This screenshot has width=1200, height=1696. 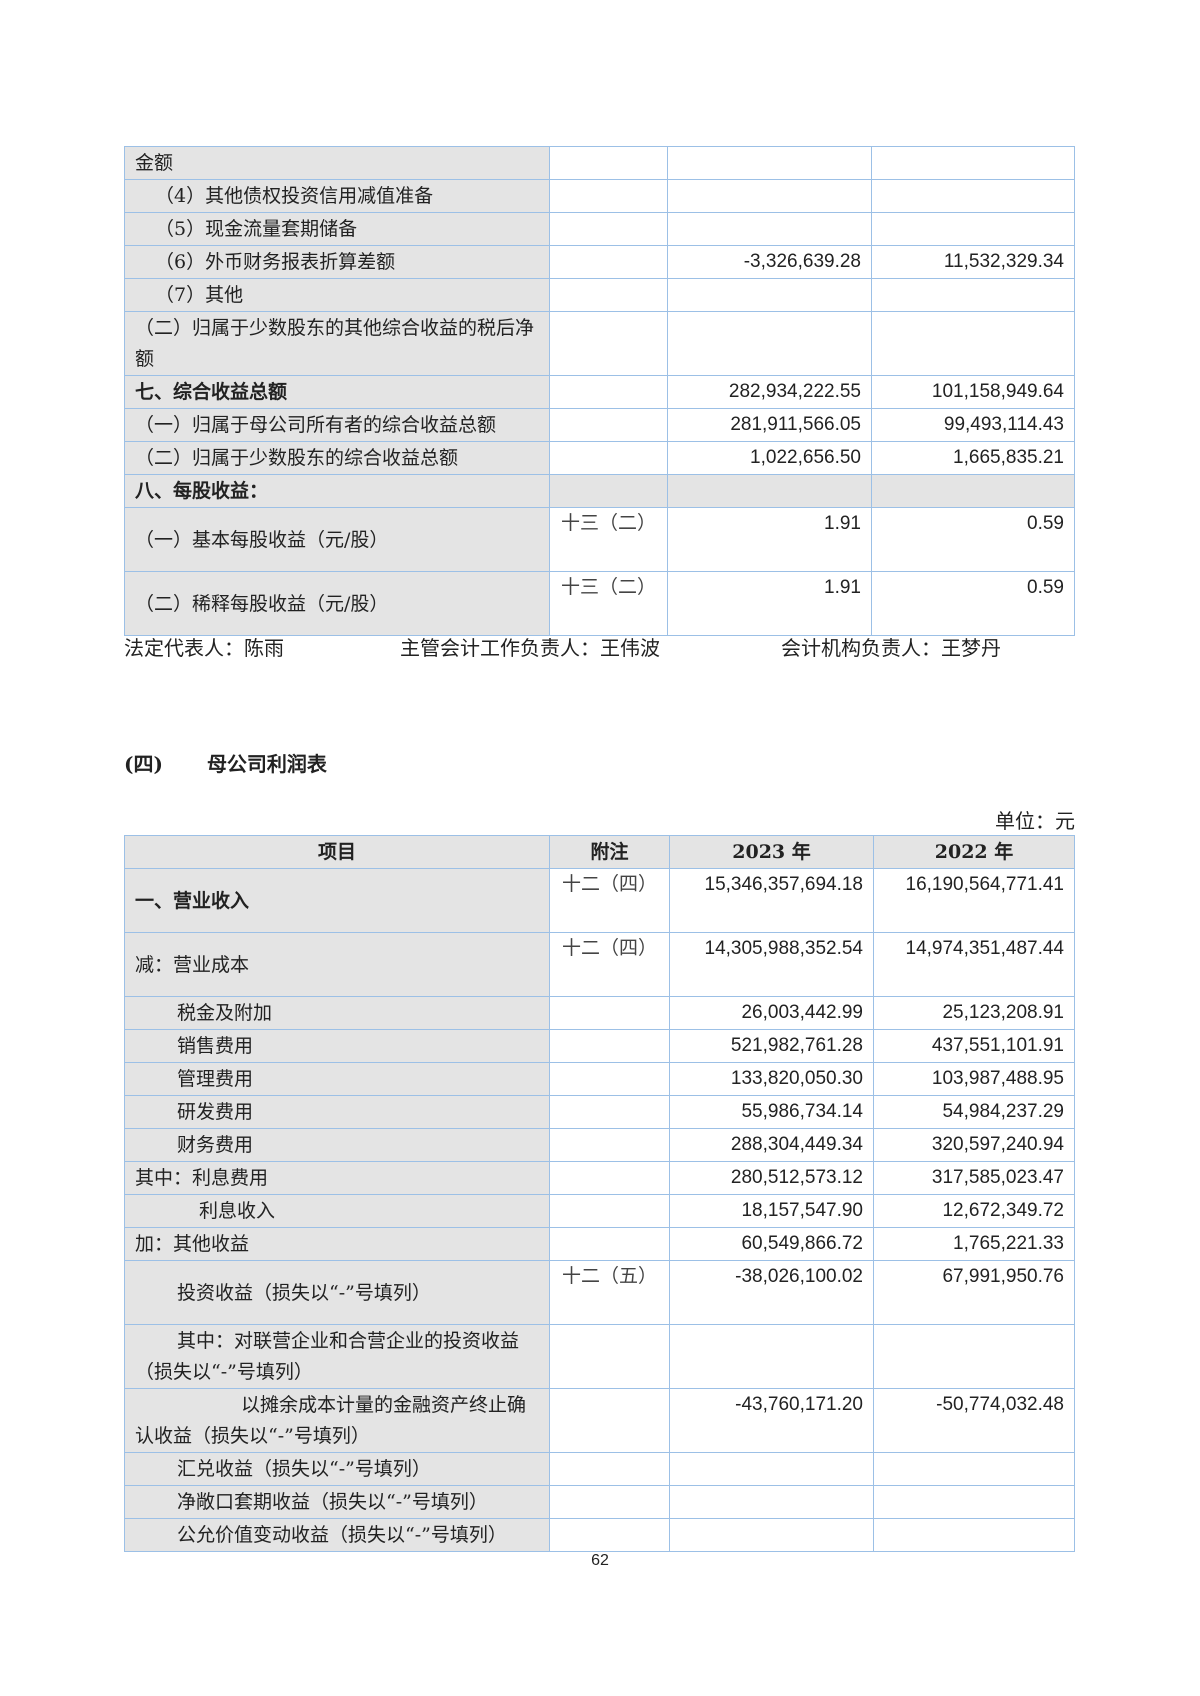 I want to click on row-label: （二）归属于少数股东的其他综合收益的税后净额, so click(x=337, y=343).